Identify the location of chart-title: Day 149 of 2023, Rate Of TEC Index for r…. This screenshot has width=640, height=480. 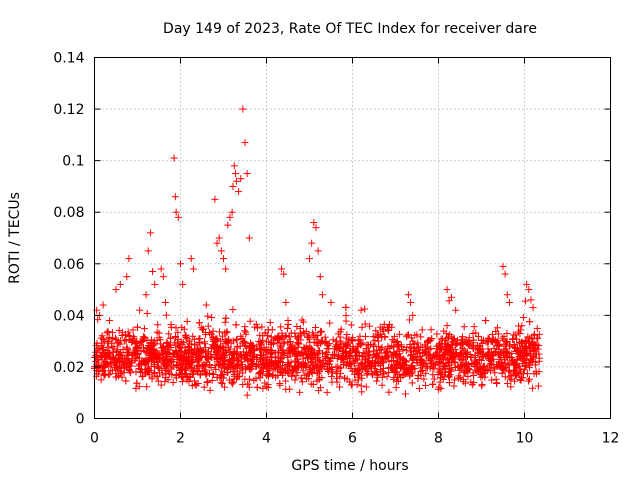
(350, 29).